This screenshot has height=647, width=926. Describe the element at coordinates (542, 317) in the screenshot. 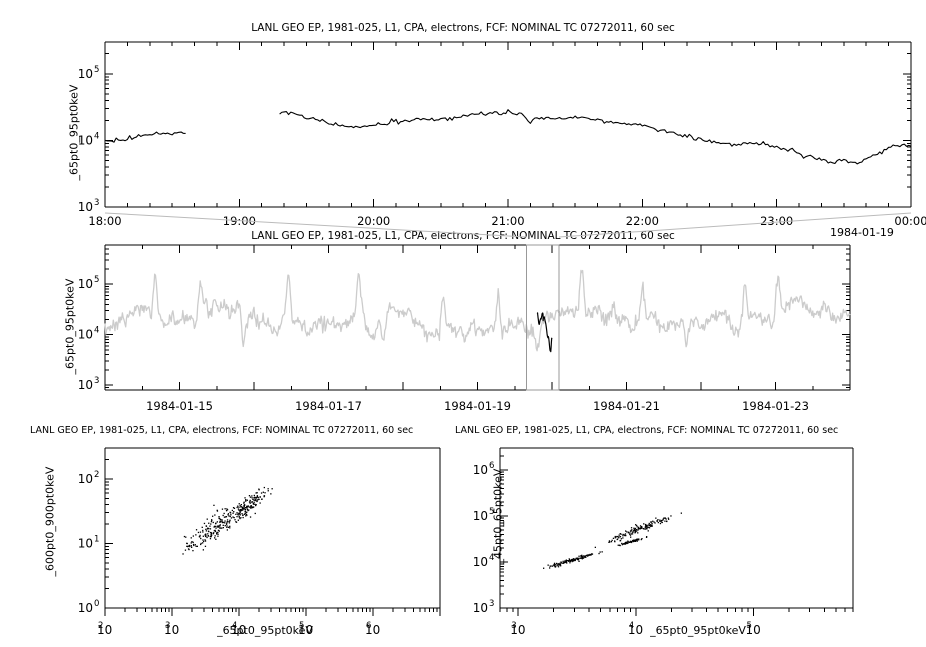

I see `selection-window-box` at that location.